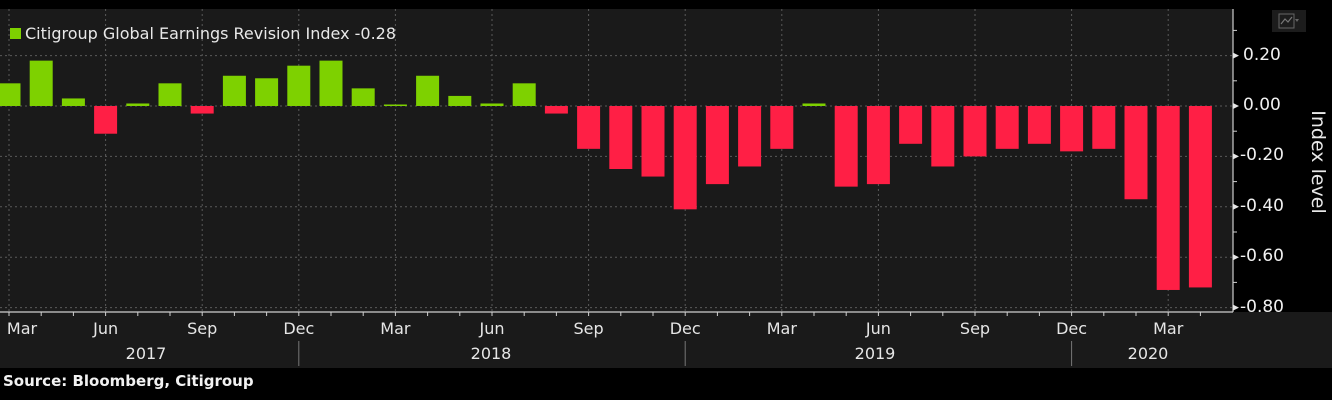 Image resolution: width=1332 pixels, height=400 pixels. I want to click on x-year-label: 2017, so click(146, 353).